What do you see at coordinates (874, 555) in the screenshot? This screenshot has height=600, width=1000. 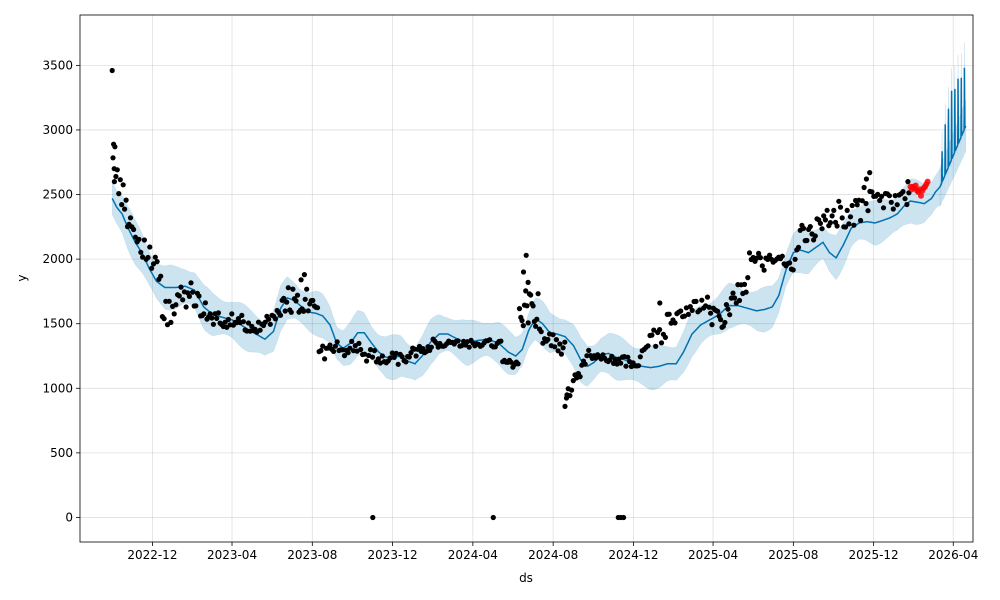 I see `x-tick-label: 2025-12` at bounding box center [874, 555].